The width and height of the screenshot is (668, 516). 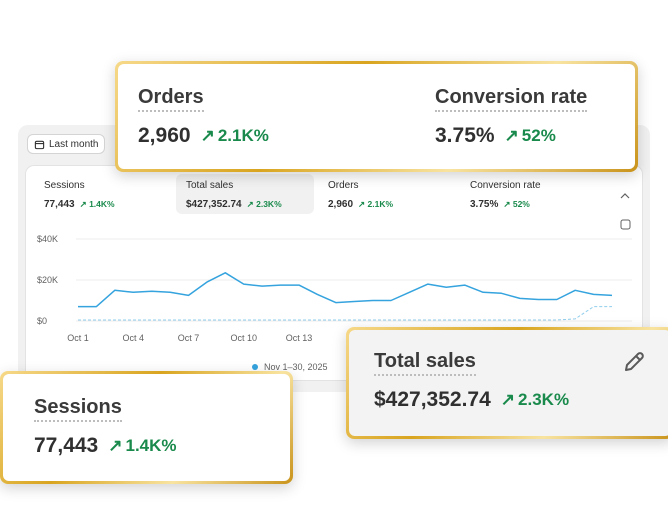 I want to click on legend-label: Nov 1–30, 2025, so click(x=296, y=367).